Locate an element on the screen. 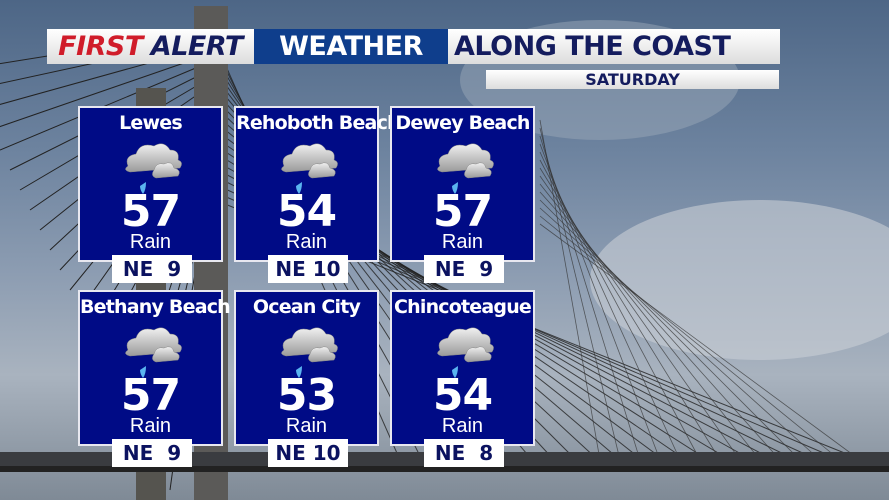 This screenshot has width=889, height=500. location-name: Rehoboth Beach is located at coordinates (318, 123).